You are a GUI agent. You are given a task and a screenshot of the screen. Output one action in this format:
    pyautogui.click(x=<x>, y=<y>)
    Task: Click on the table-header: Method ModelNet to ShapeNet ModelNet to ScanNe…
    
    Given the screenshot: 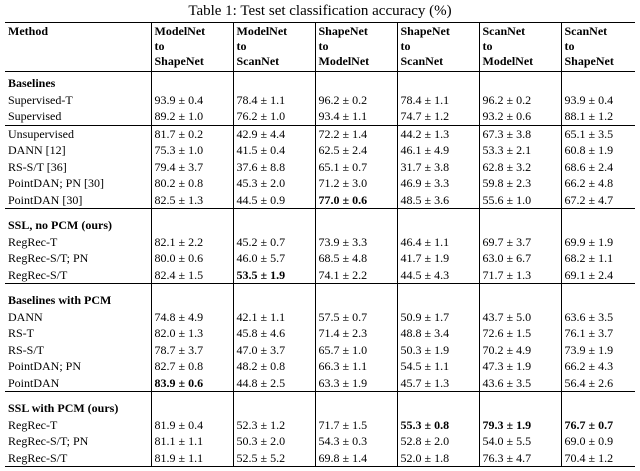 What is the action you would take?
    pyautogui.click(x=320, y=47)
    